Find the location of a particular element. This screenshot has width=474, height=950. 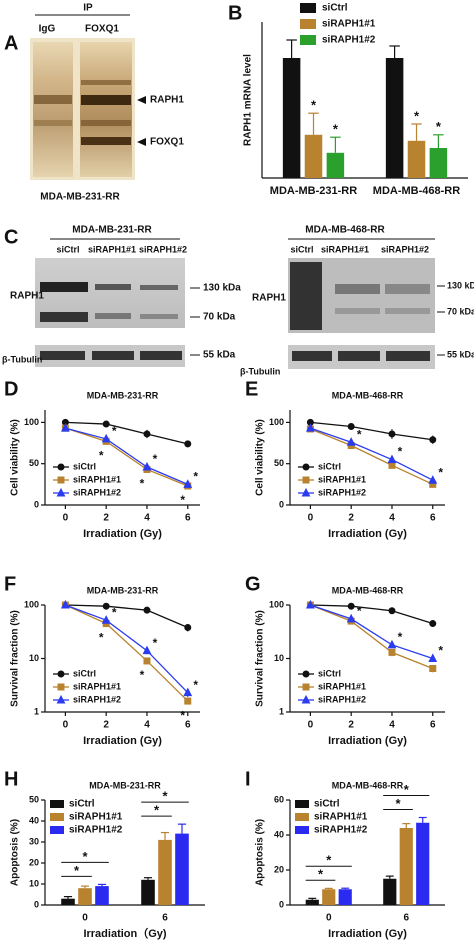

lane-label: siCtrl is located at coordinates (301, 249).